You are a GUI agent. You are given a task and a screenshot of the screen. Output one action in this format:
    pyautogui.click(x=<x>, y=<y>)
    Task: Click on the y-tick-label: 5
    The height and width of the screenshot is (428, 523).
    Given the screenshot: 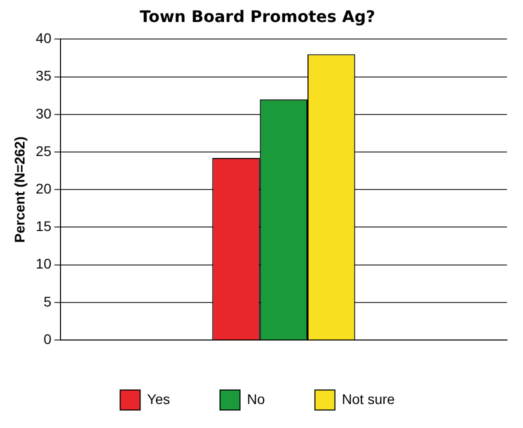 What is the action you would take?
    pyautogui.click(x=48, y=301)
    